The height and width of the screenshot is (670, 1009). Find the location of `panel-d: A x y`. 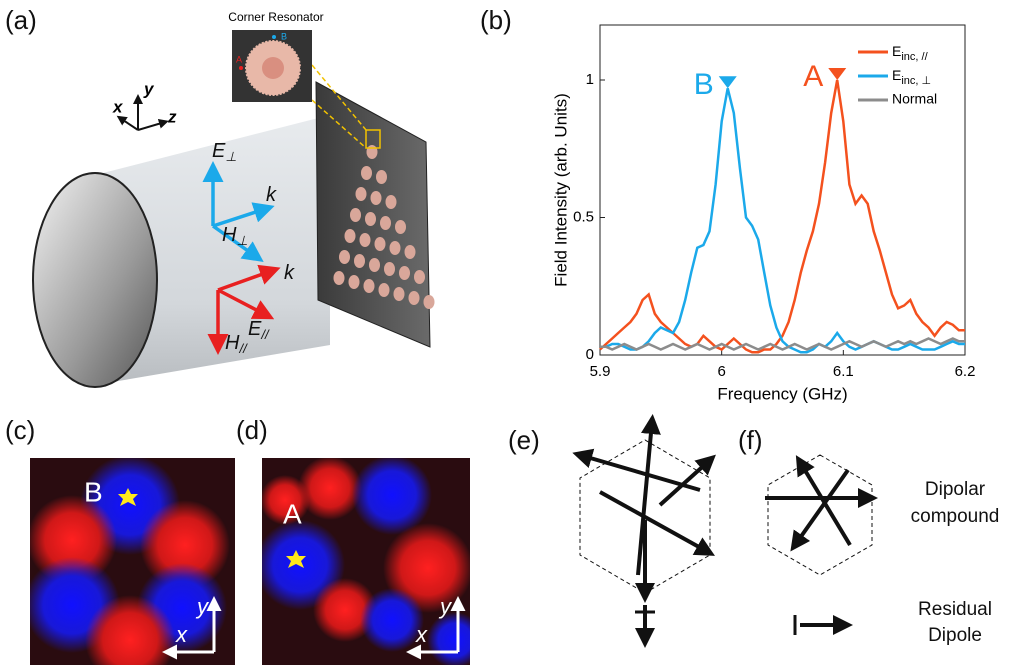

panel-d: A x y is located at coordinates (366, 561).